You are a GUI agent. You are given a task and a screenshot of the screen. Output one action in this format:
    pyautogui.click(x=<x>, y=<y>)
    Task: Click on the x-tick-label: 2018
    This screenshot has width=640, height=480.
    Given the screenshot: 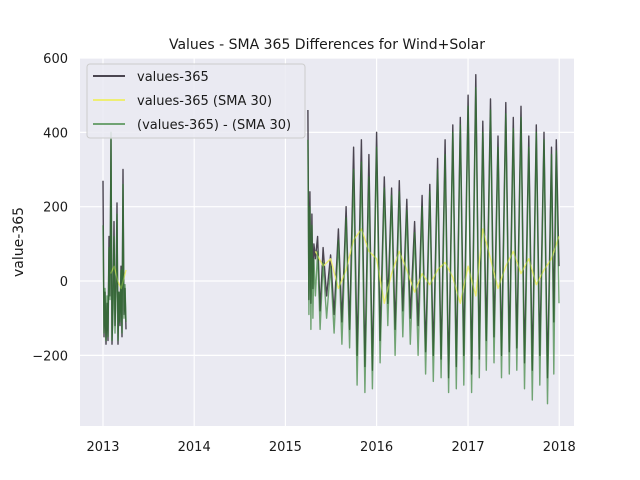 What is the action you would take?
    pyautogui.click(x=559, y=447)
    